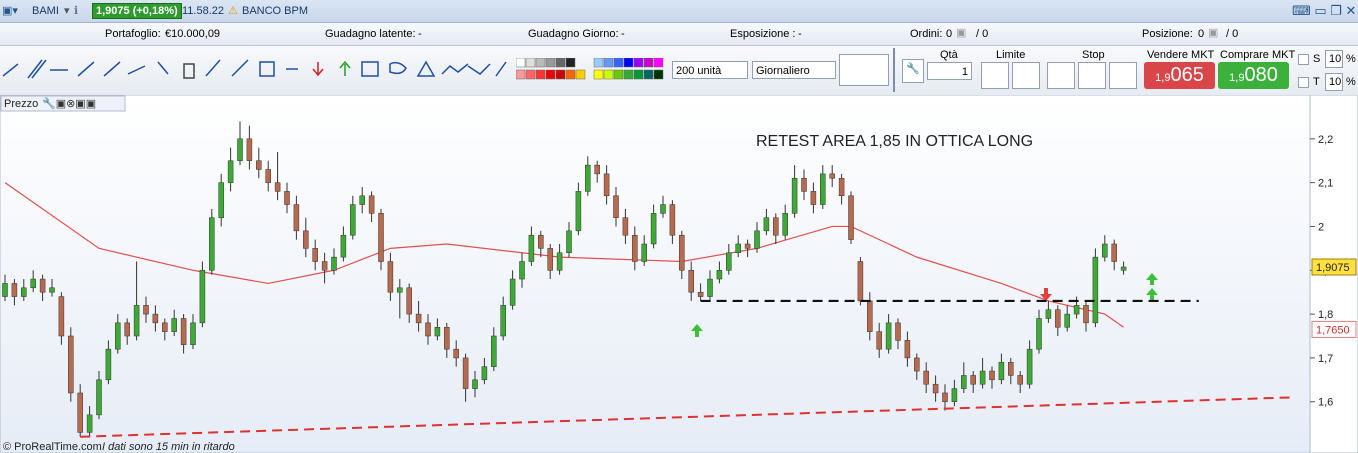  Describe the element at coordinates (21, 104) in the screenshot. I see `panel-label: Prezzo` at that location.